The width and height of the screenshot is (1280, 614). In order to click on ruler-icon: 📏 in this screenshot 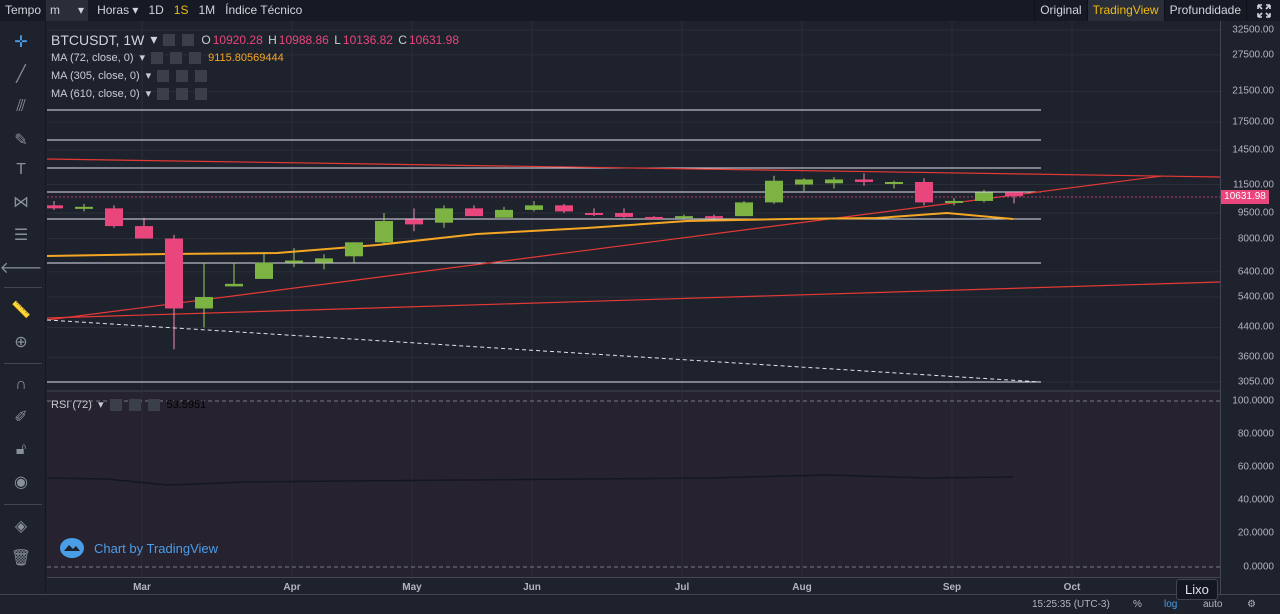, I will do `click(21, 310)`.